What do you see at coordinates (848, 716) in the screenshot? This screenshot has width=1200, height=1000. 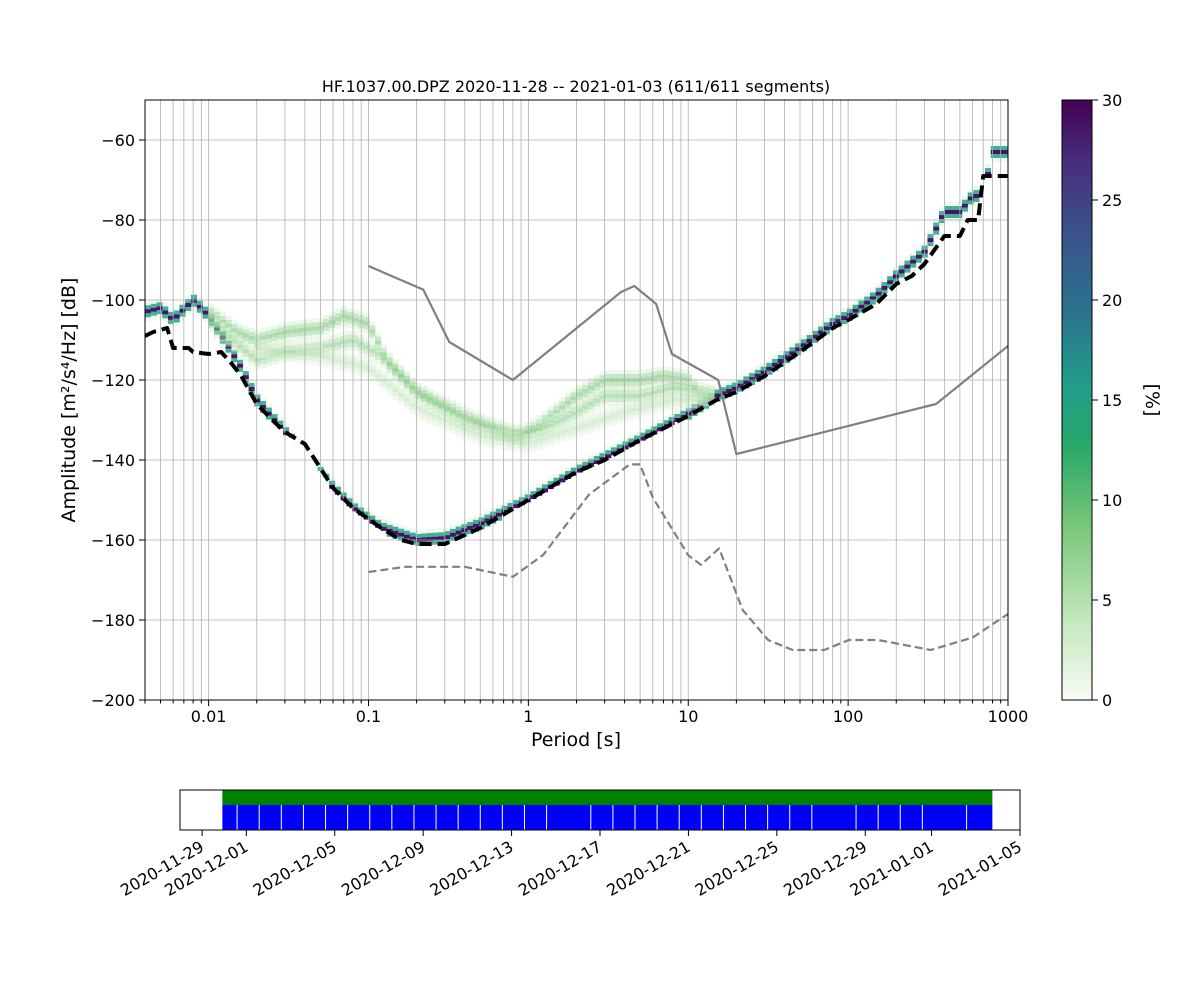 I see `x-tick-label: 100` at bounding box center [848, 716].